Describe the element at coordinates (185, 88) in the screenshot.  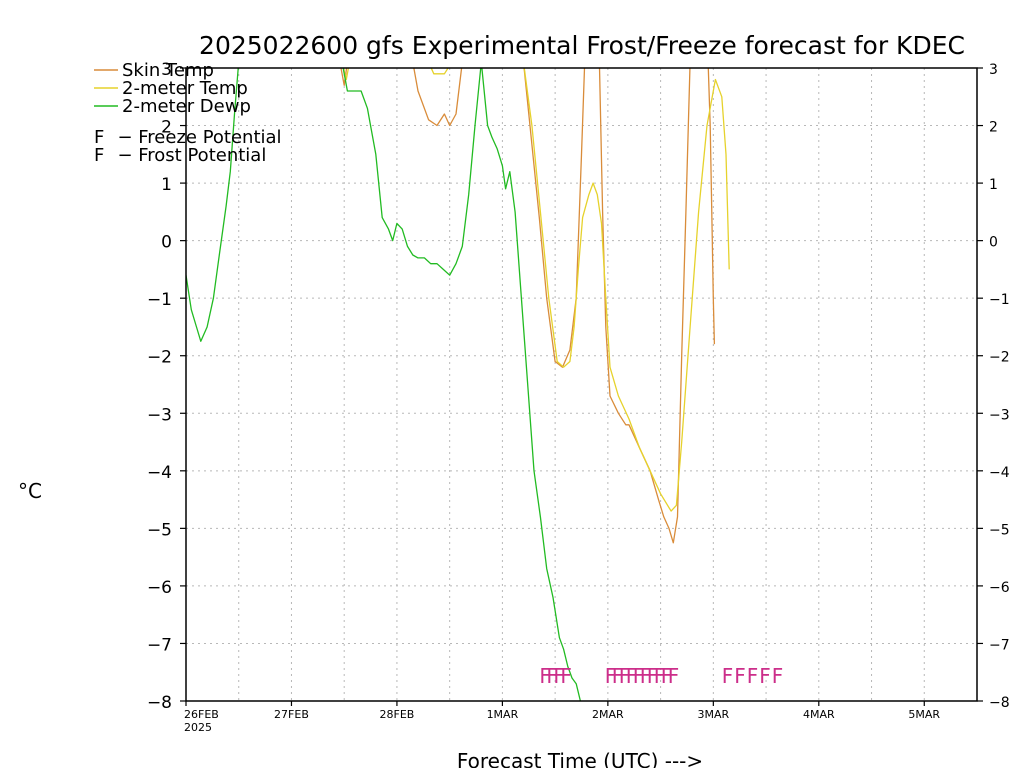
I see `legend-label: 2-meter Temp` at that location.